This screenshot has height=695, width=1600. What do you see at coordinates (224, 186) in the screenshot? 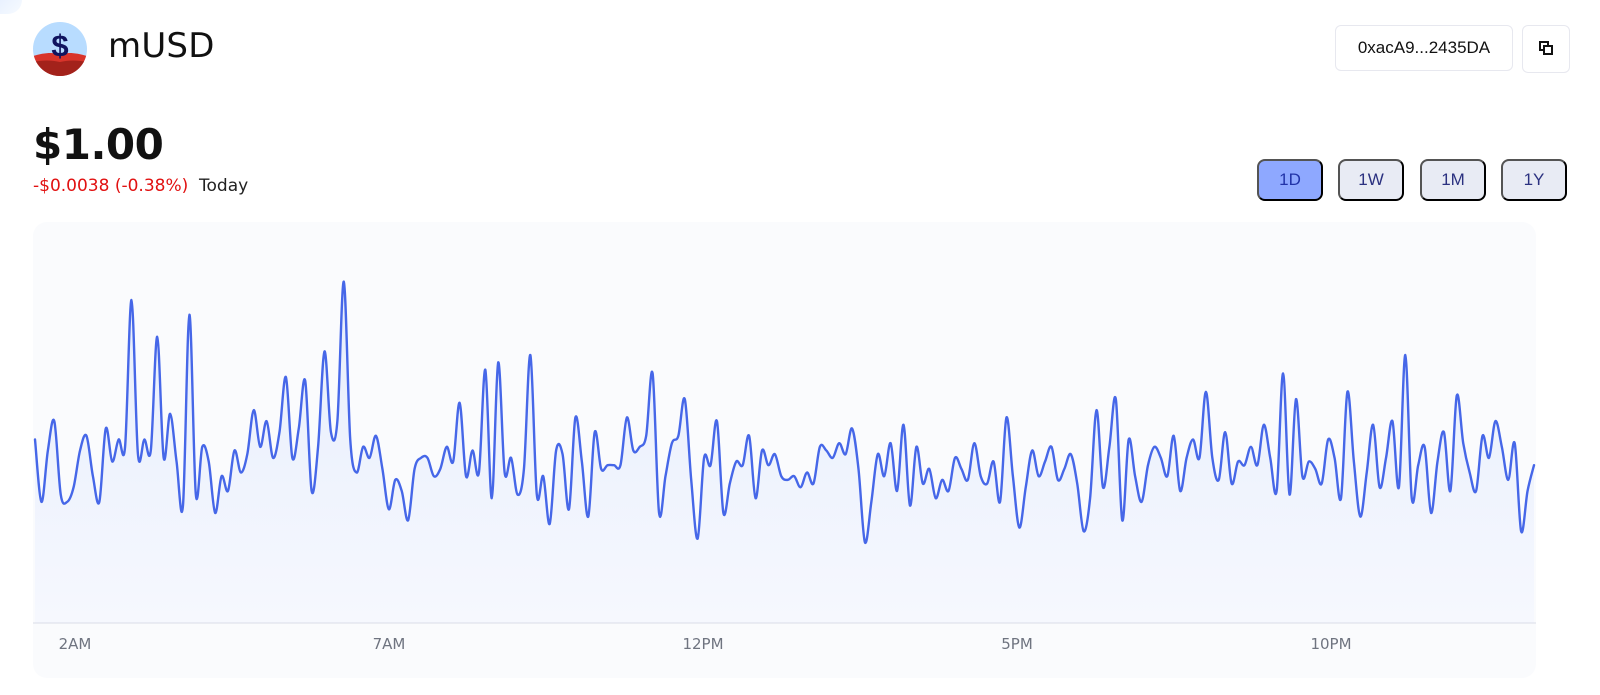
I see `change-period-label: Today` at bounding box center [224, 186].